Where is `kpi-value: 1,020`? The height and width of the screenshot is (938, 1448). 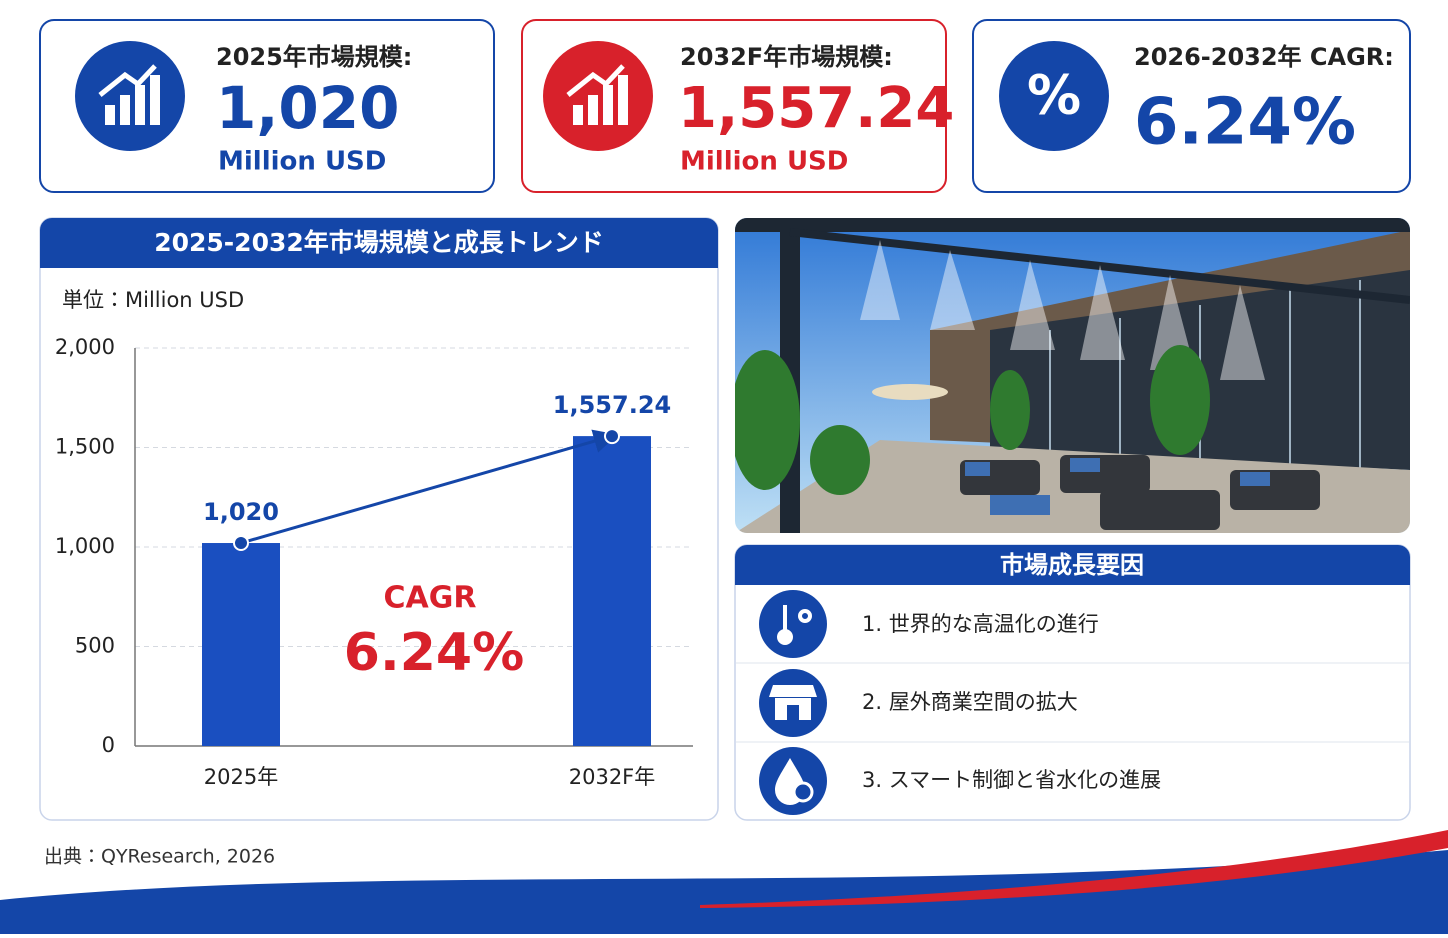 kpi-value: 1,020 is located at coordinates (307, 108).